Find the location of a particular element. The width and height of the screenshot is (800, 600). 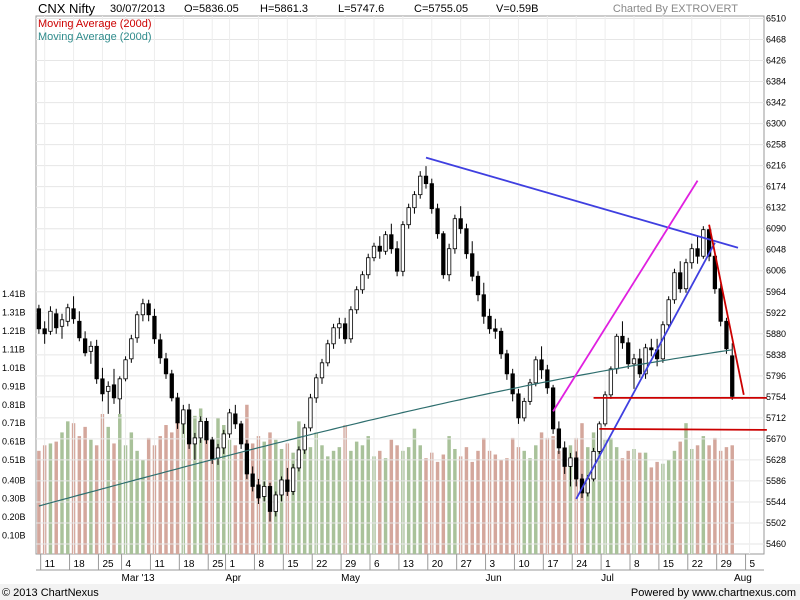

price-tick-label: 5964 is located at coordinates (776, 292).